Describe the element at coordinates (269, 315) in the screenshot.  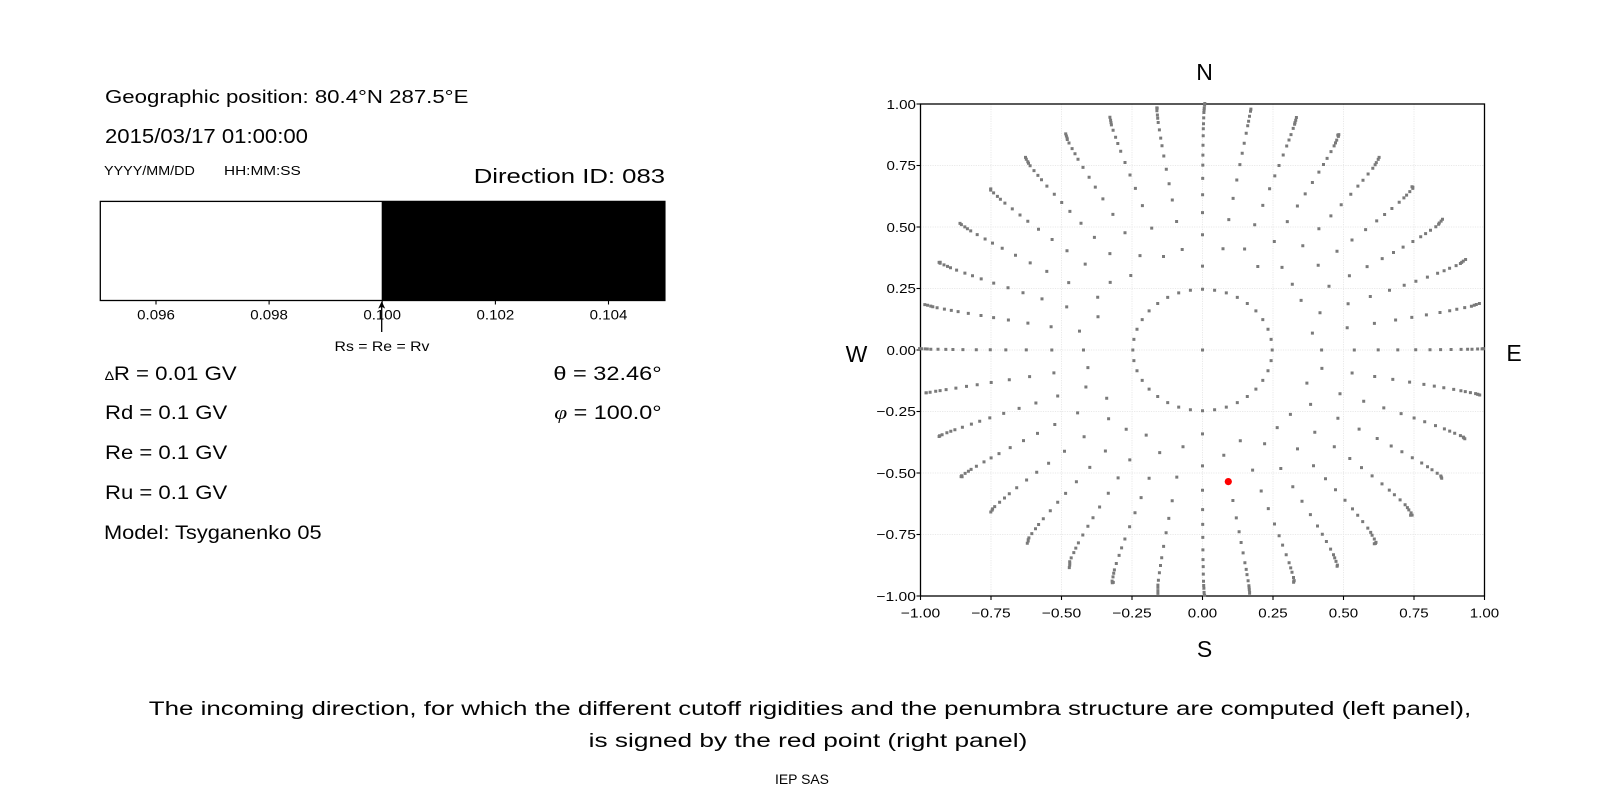
I see `svg-text: 0.098` at that location.